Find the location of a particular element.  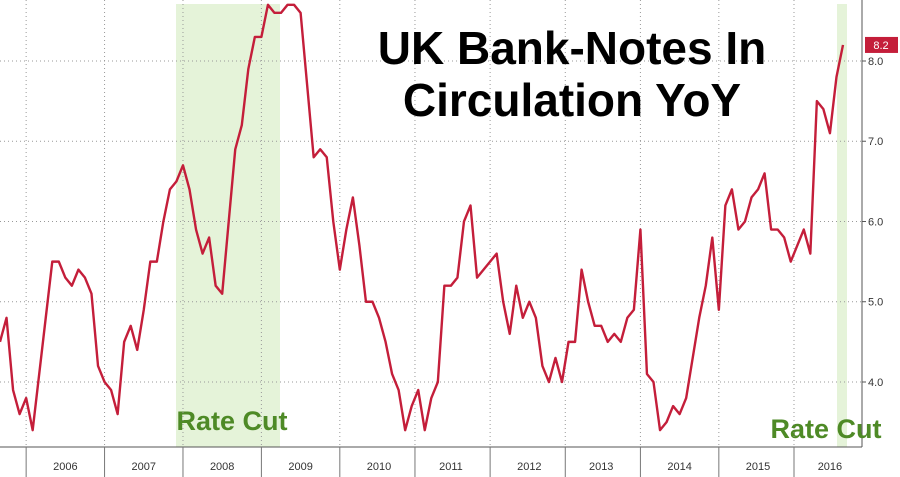

value-label-box is located at coordinates (881, 44).